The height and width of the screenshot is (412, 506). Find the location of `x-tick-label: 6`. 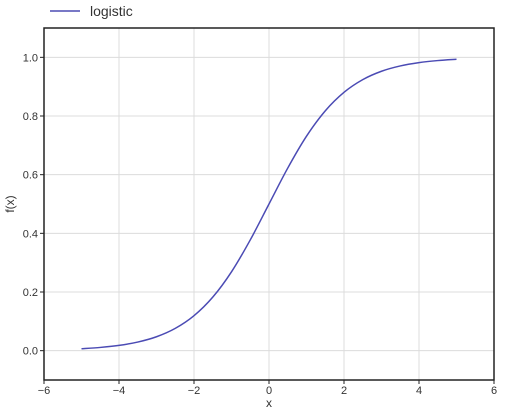

x-tick-label: 6 is located at coordinates (494, 391).